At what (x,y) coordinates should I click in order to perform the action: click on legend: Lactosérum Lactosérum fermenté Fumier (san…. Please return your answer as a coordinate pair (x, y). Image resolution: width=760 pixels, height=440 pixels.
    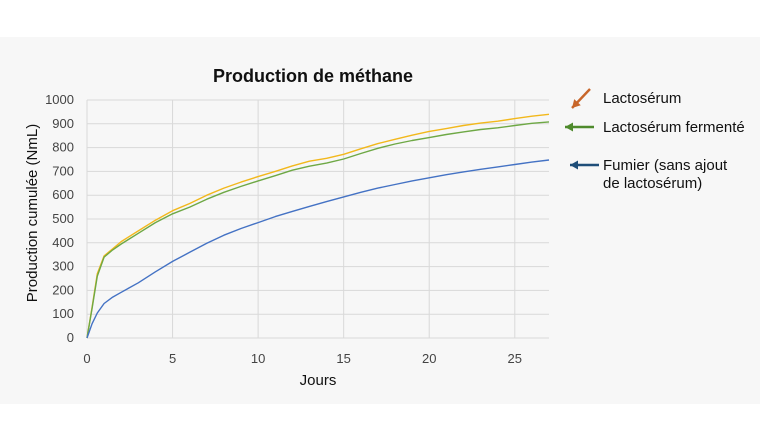
    Looking at the image, I should click on (655, 140).